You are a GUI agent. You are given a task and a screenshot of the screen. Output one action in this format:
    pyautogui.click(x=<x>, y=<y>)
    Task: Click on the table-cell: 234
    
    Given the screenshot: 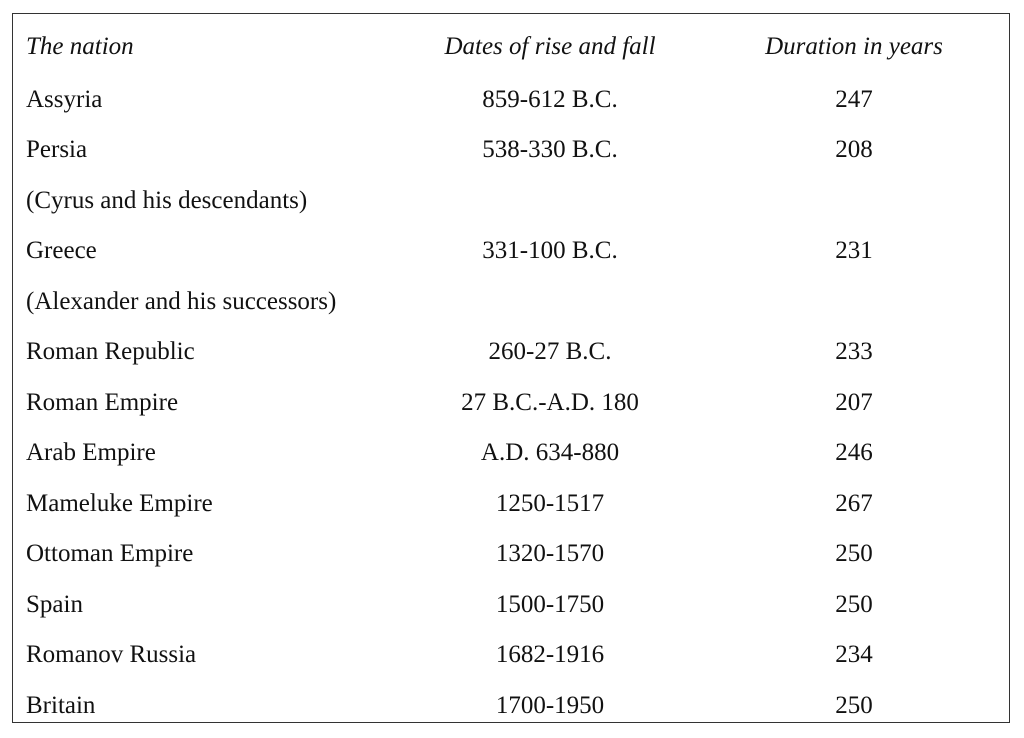 What is the action you would take?
    pyautogui.click(x=854, y=654)
    